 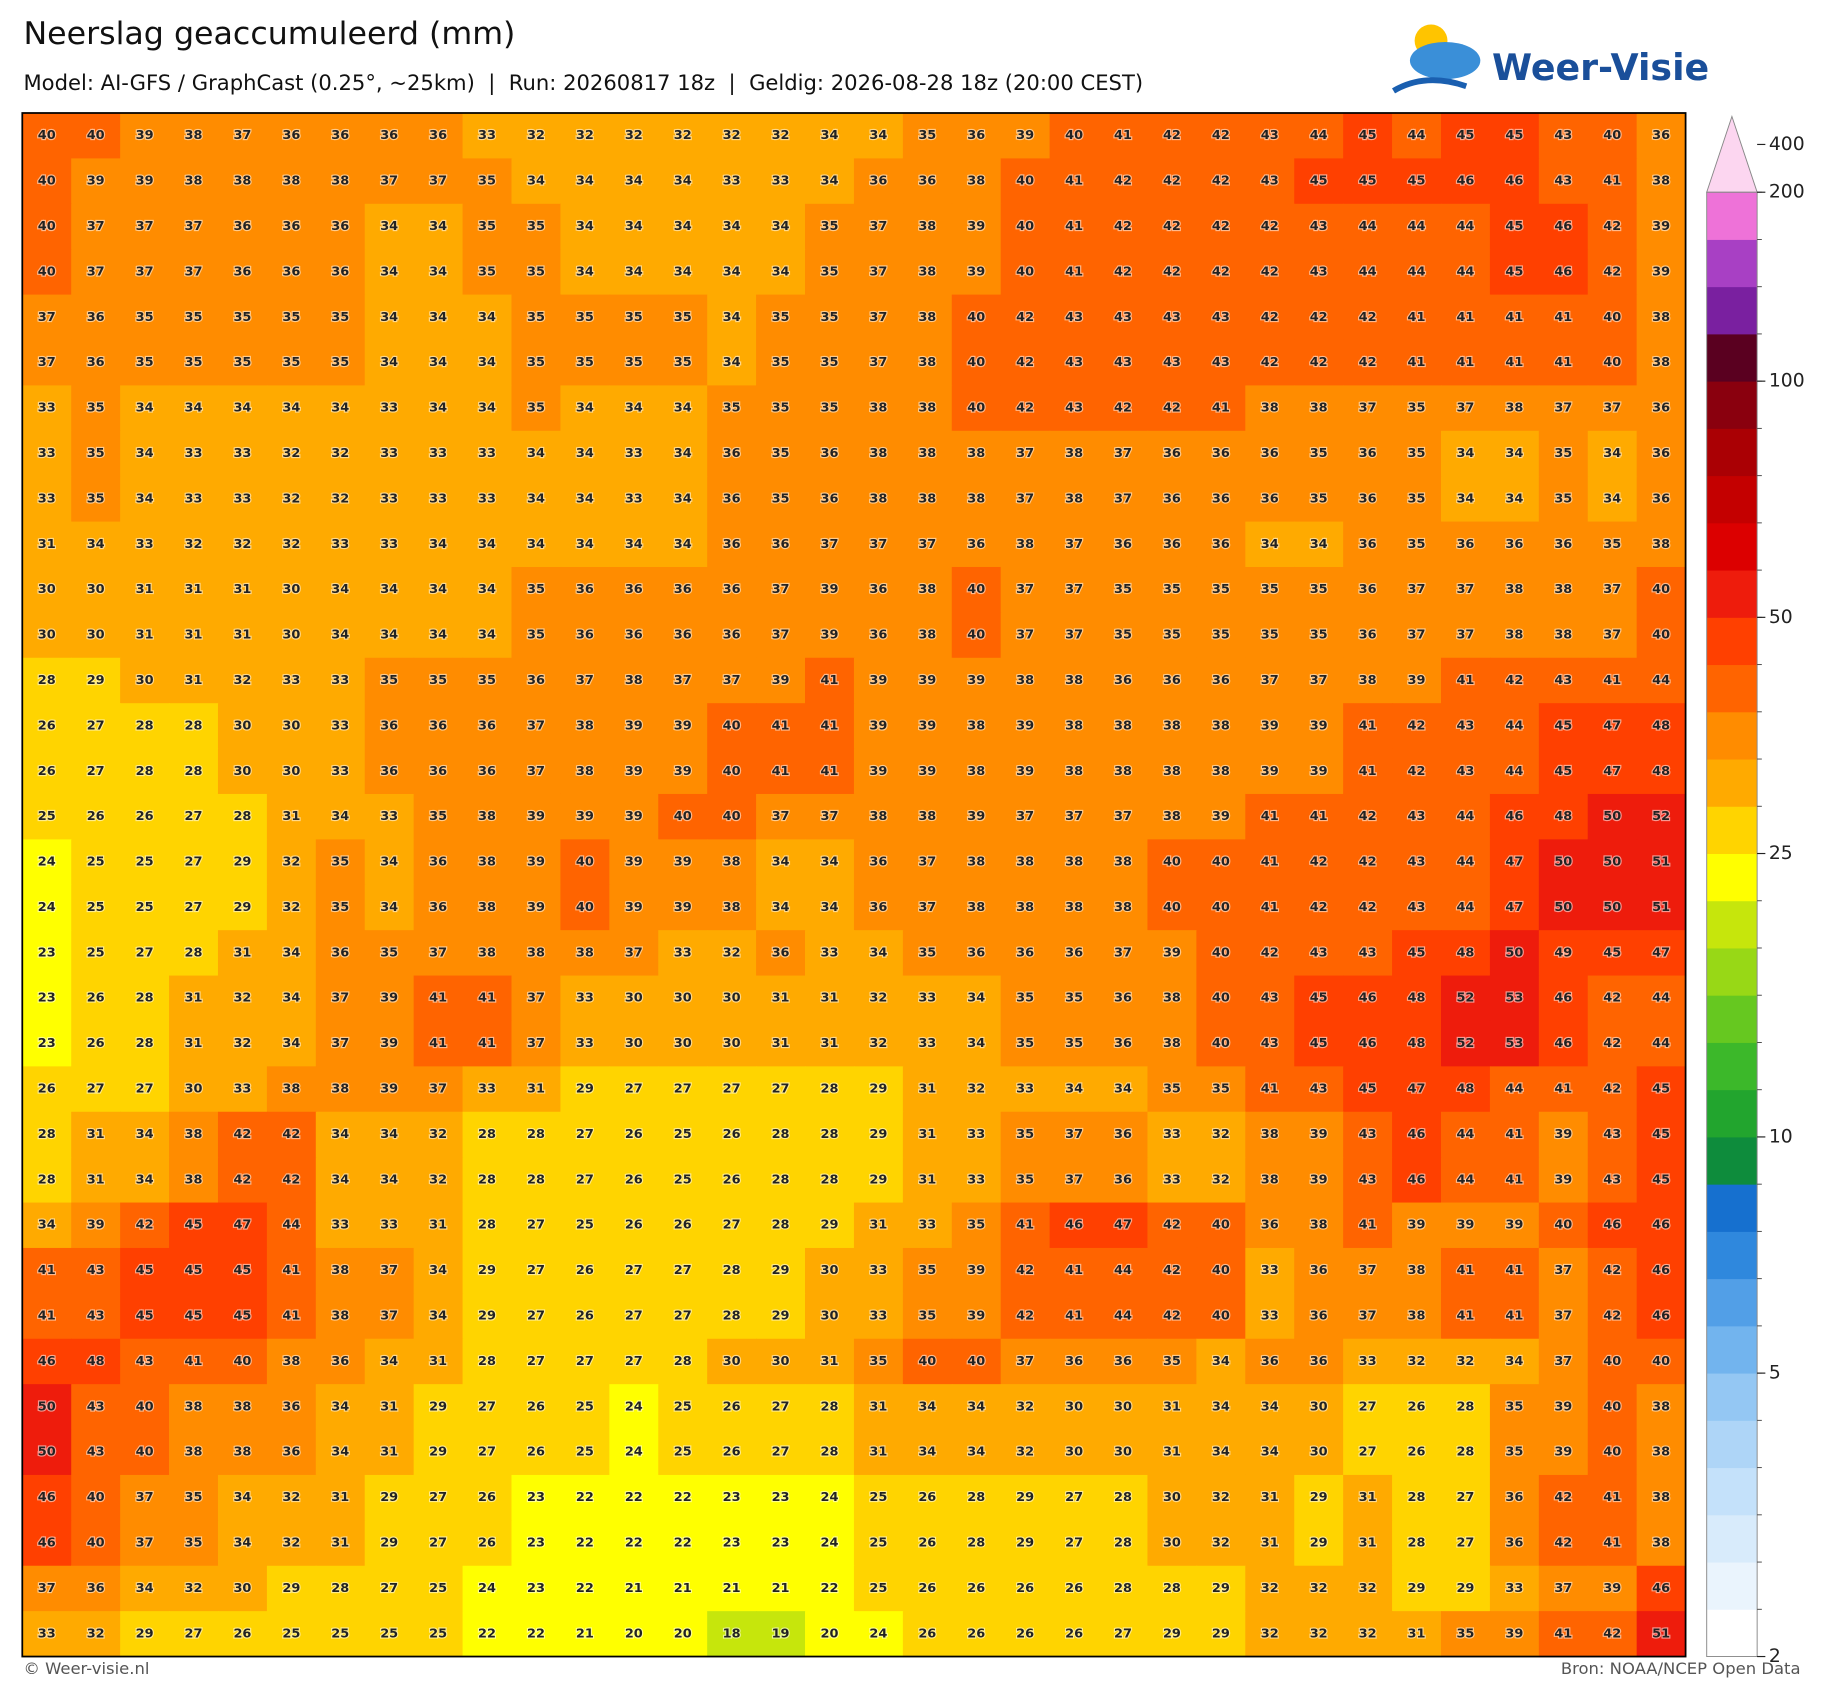 What do you see at coordinates (1368, 1043) in the screenshot?
I see `precip-value: 46` at bounding box center [1368, 1043].